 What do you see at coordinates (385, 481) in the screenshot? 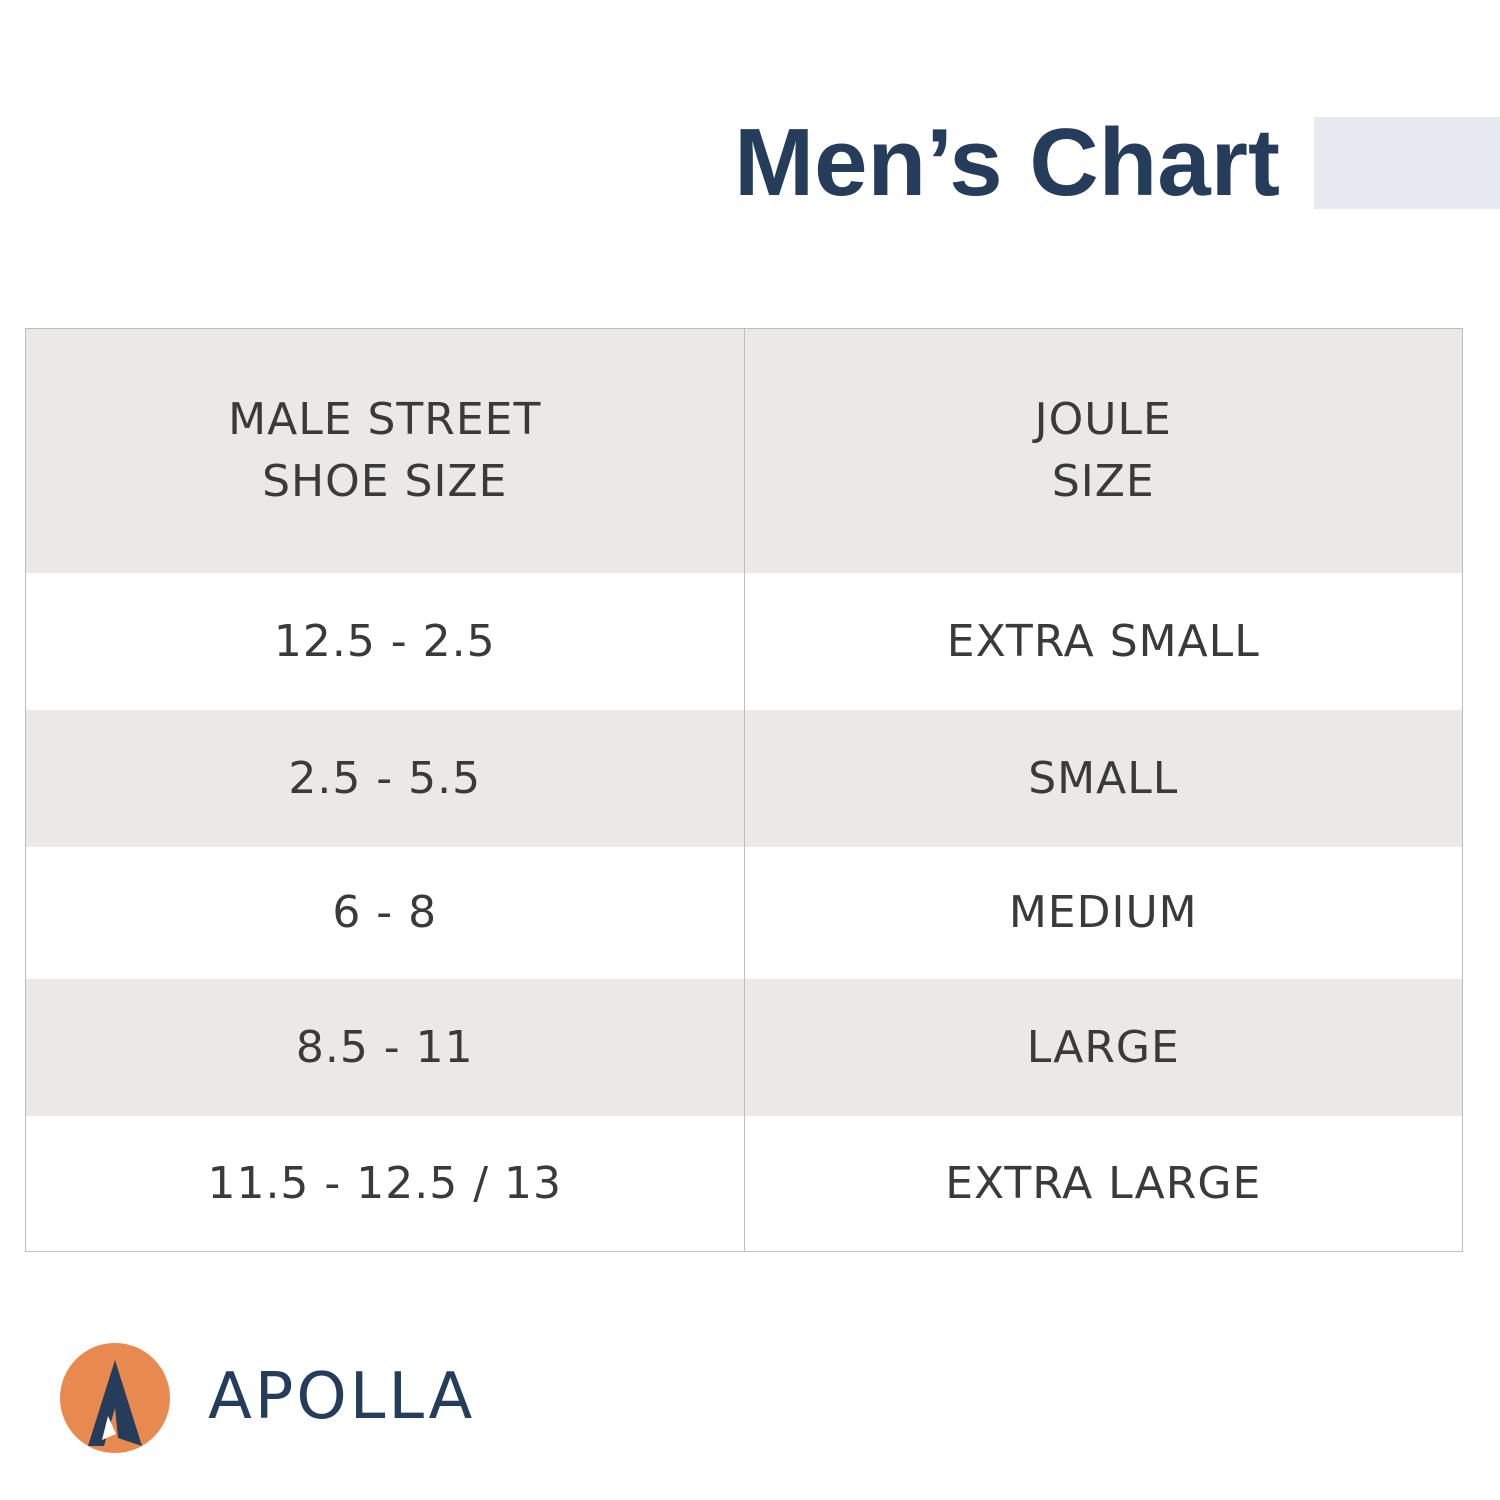
I see `header-line: SHOE SIZE` at bounding box center [385, 481].